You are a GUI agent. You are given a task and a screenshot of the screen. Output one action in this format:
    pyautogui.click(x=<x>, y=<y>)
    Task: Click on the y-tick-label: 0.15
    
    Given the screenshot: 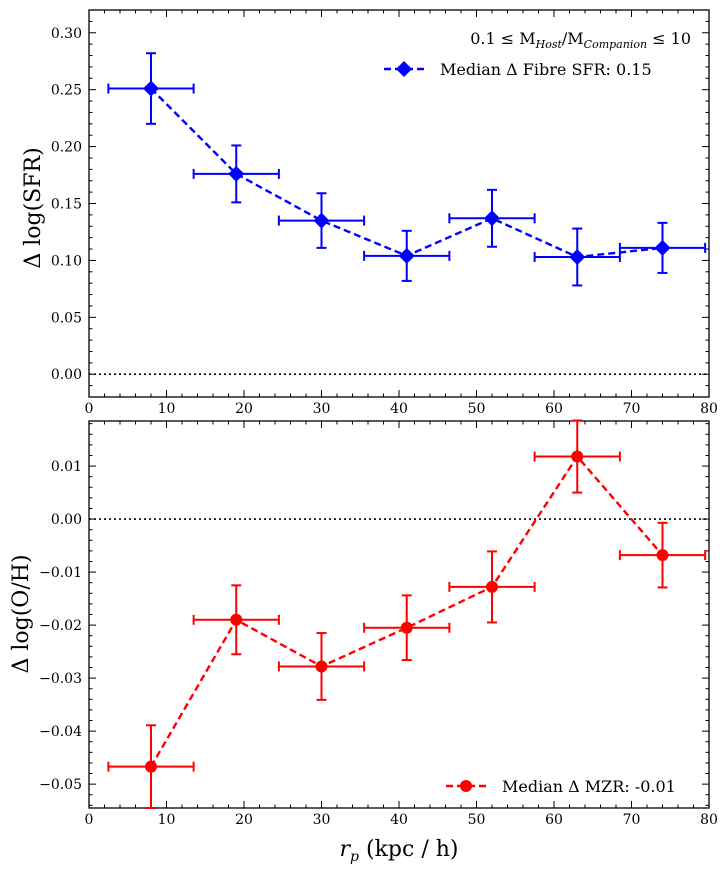 What is the action you would take?
    pyautogui.click(x=66, y=205)
    